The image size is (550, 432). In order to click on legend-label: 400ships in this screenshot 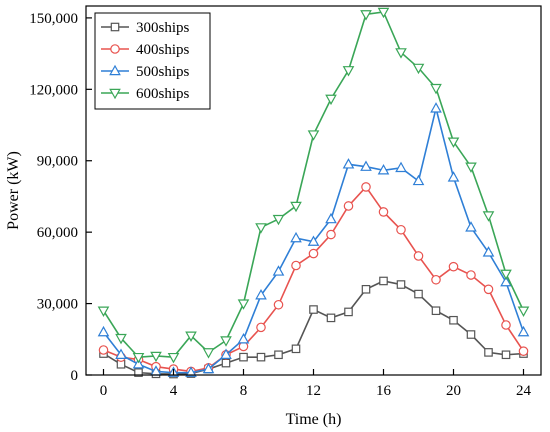, I will do `click(163, 50)`.